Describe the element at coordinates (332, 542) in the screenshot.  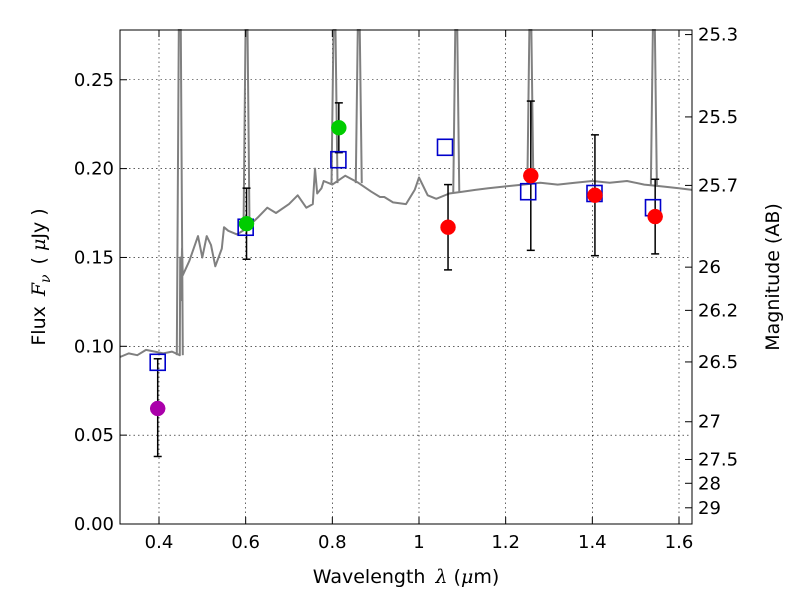
I see `x-tick-label: 0.8` at that location.